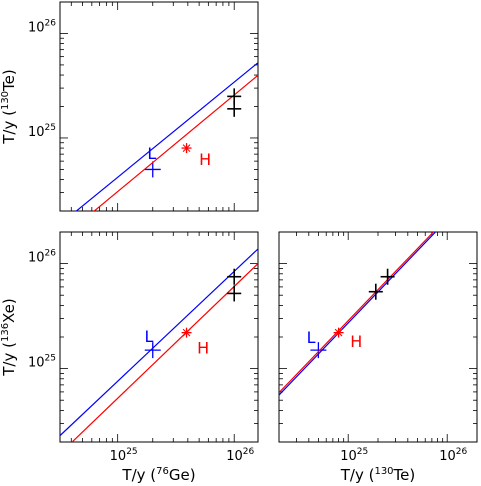 This screenshot has height=486, width=481. What do you see at coordinates (9, 337) in the screenshot?
I see `y-axis-label: T/y (136Xe)` at bounding box center [9, 337].